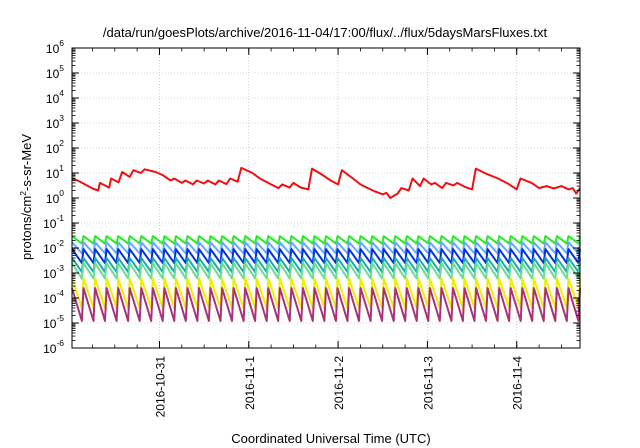  I want to click on x-tick-label: 2016-11-1, so click(250, 383).